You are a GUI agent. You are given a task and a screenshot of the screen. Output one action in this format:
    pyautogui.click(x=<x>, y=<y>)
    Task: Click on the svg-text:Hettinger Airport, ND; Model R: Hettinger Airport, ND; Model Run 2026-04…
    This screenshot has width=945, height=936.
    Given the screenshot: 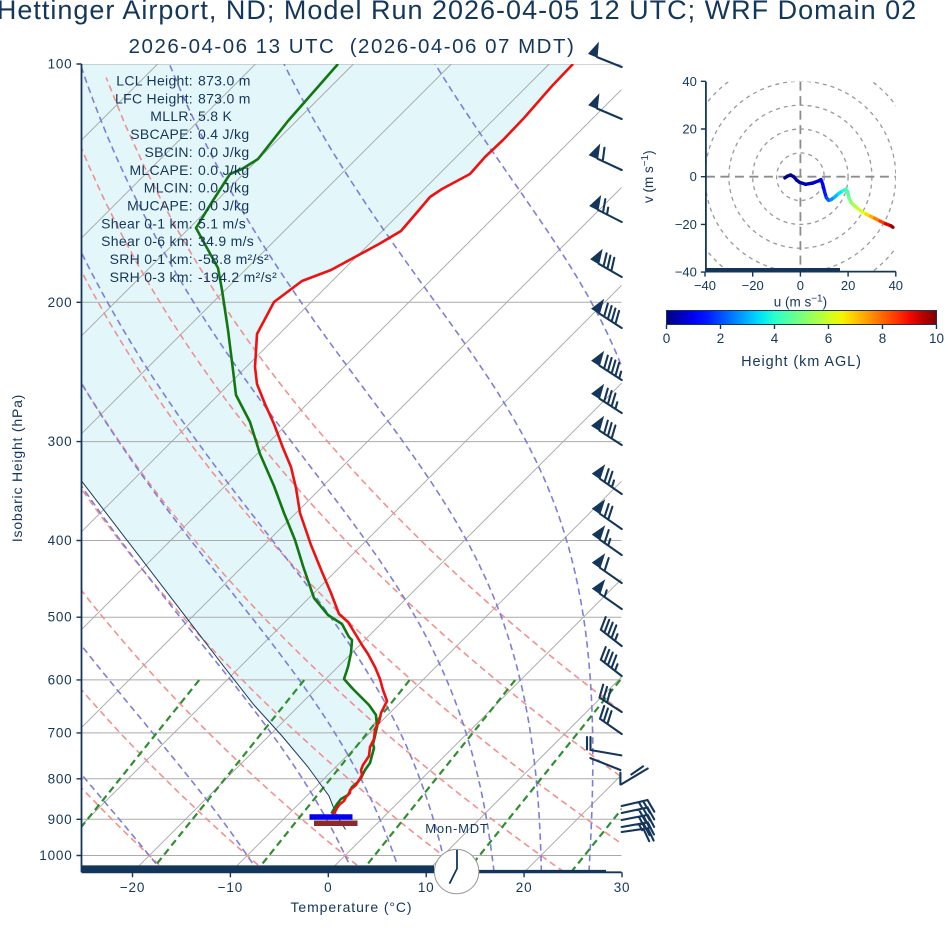 What is the action you would take?
    pyautogui.click(x=458, y=12)
    